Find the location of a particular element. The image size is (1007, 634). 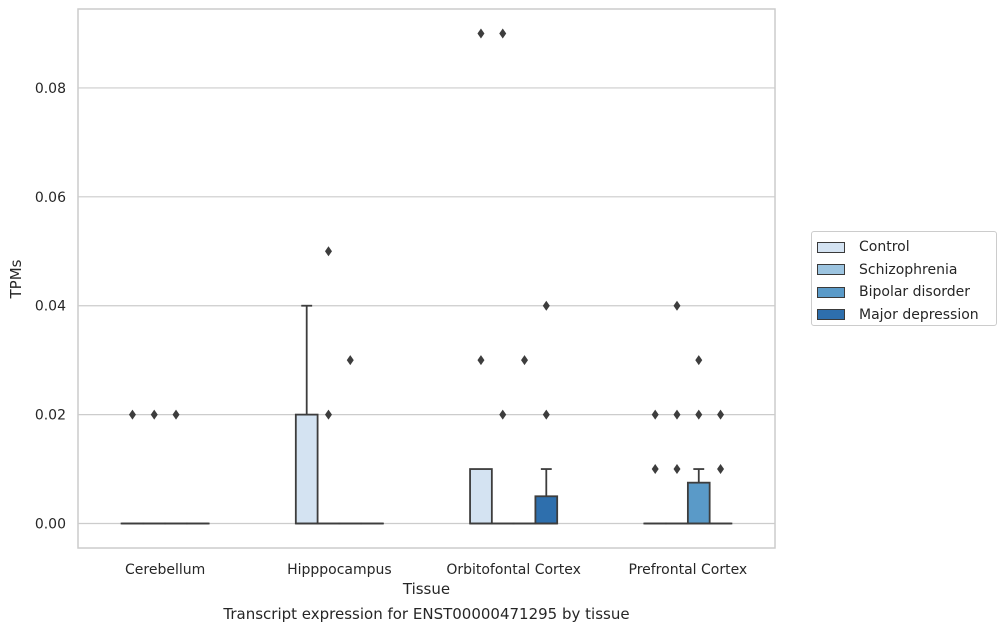

x-tick-label: Prefrontal Cortex is located at coordinates (688, 570).